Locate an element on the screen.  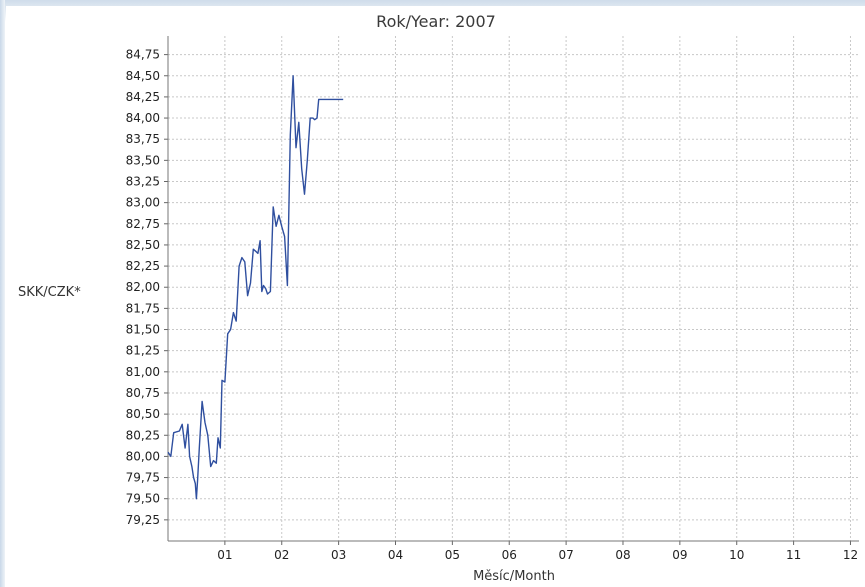
y-tick-label: 84,00 is located at coordinates (143, 118).